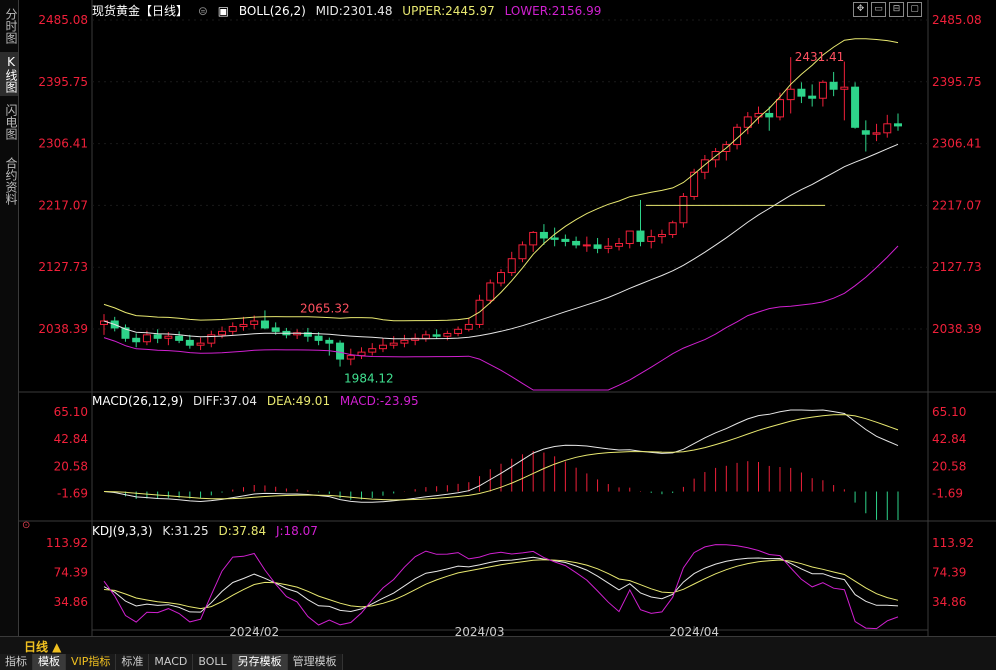 Image resolution: width=996 pixels, height=670 pixels. I want to click on main-right-tick-label: 2485.08, so click(957, 20).